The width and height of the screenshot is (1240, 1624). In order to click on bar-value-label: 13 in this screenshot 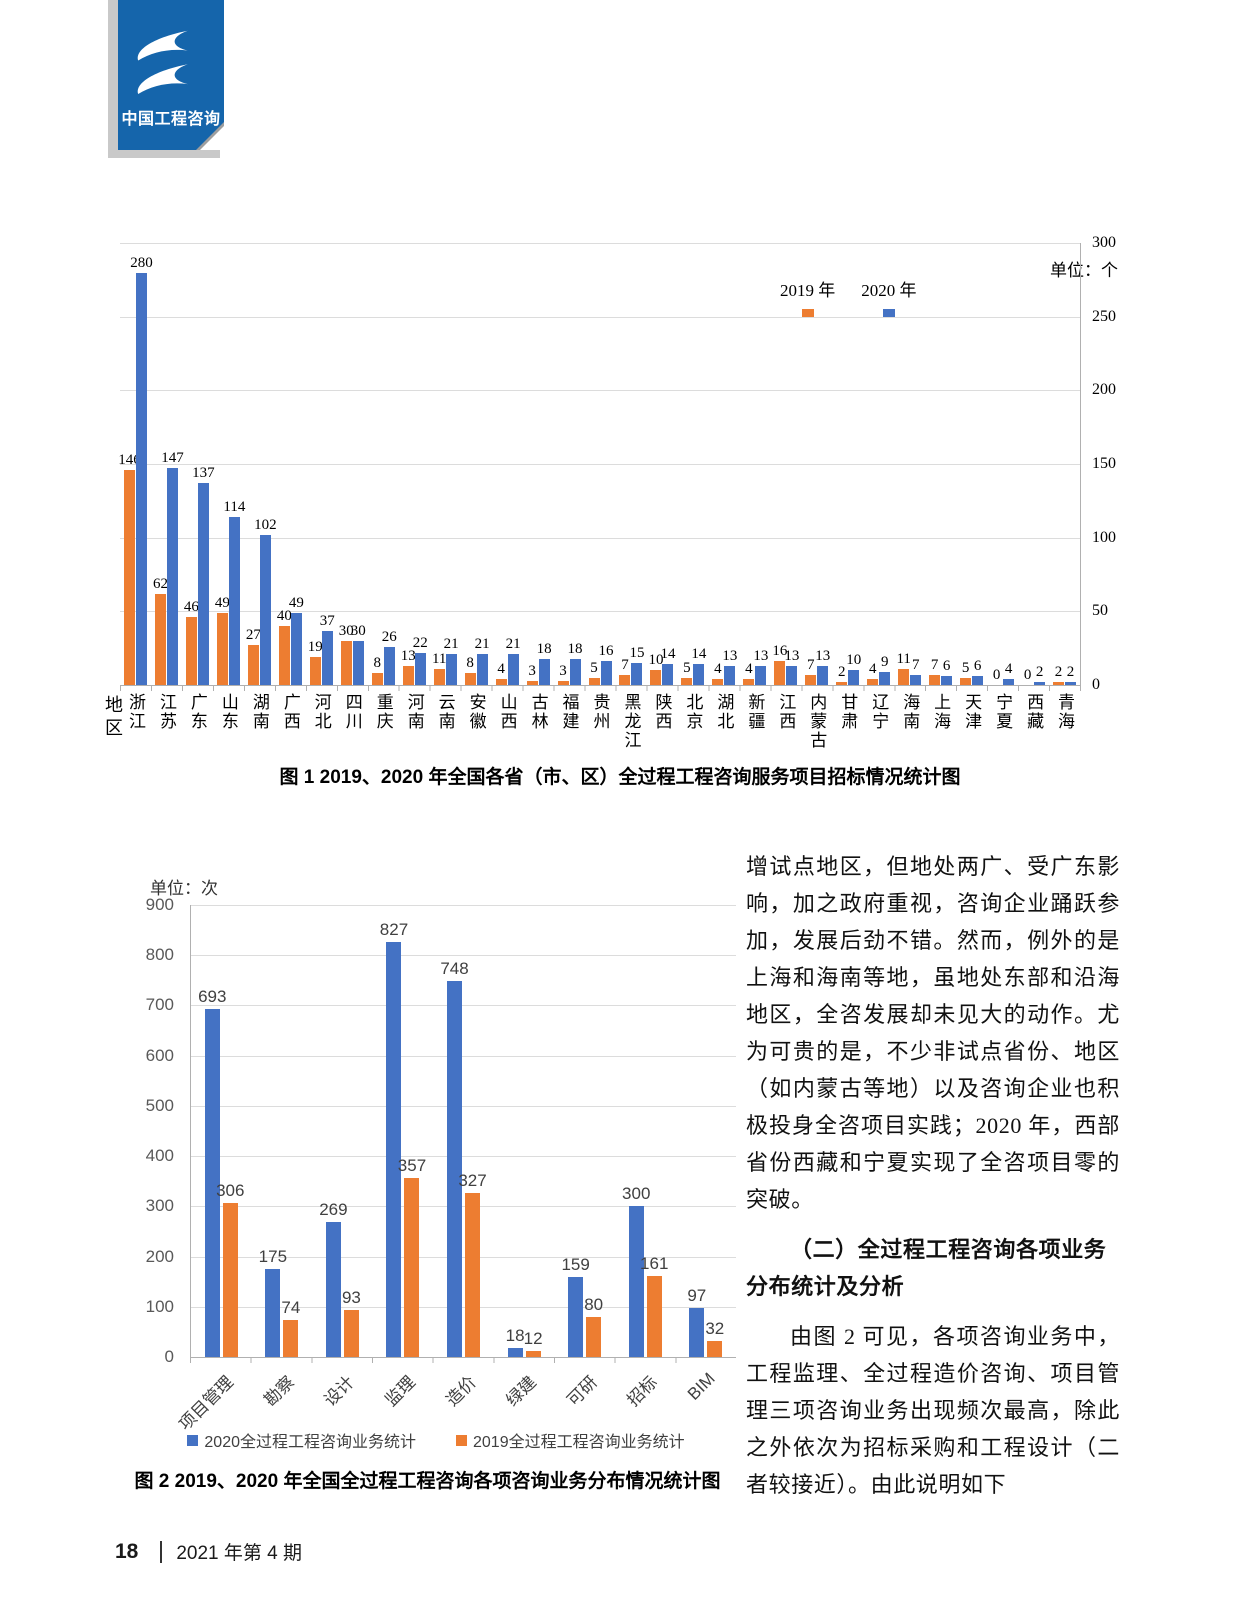, I will do `click(823, 655)`.